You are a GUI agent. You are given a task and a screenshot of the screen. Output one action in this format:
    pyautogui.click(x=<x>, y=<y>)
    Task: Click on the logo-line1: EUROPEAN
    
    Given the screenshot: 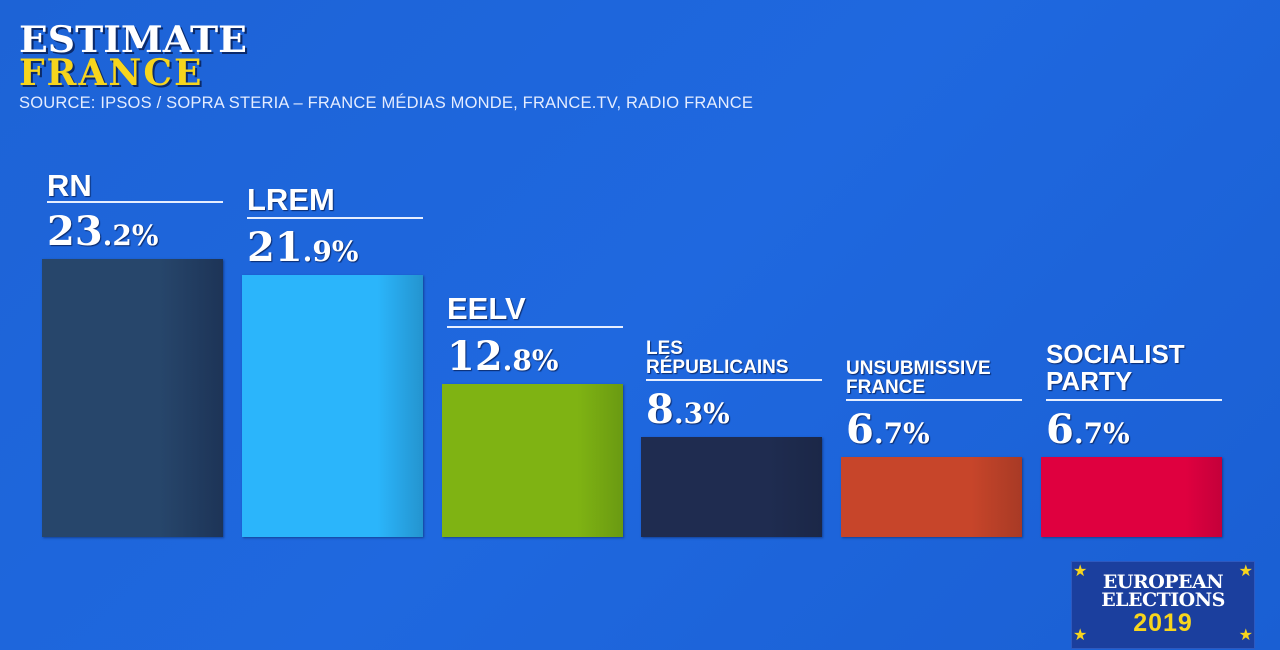 What is the action you would take?
    pyautogui.click(x=1163, y=582)
    